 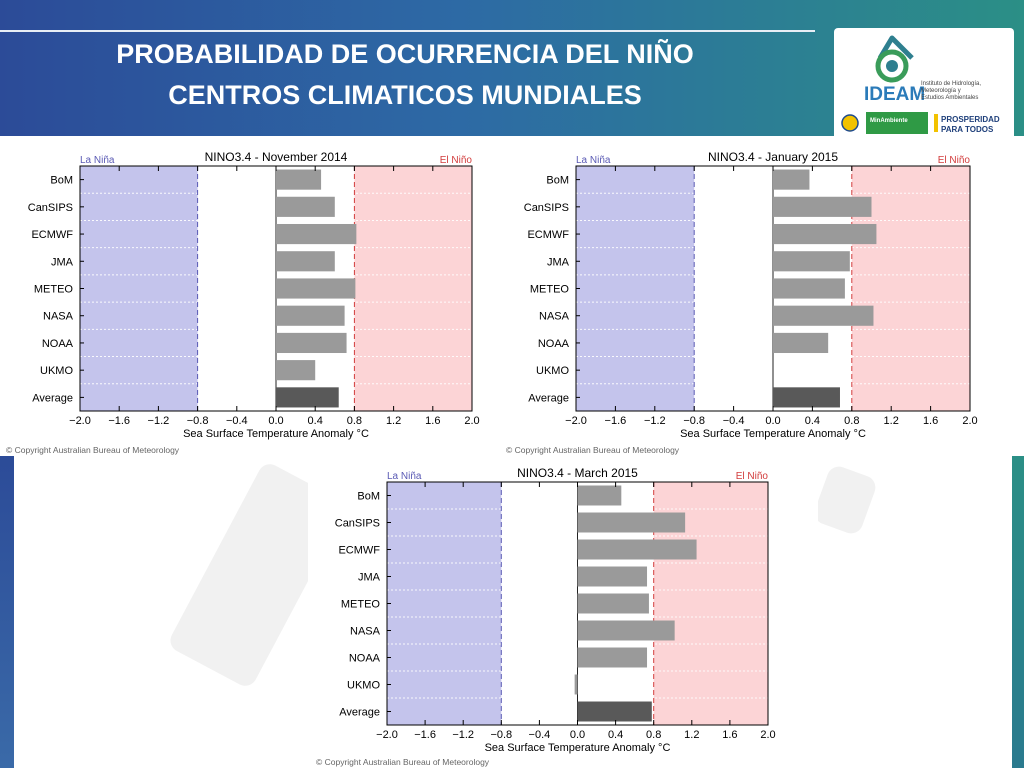 I want to click on right-decor-strip, so click(x=1018, y=612).